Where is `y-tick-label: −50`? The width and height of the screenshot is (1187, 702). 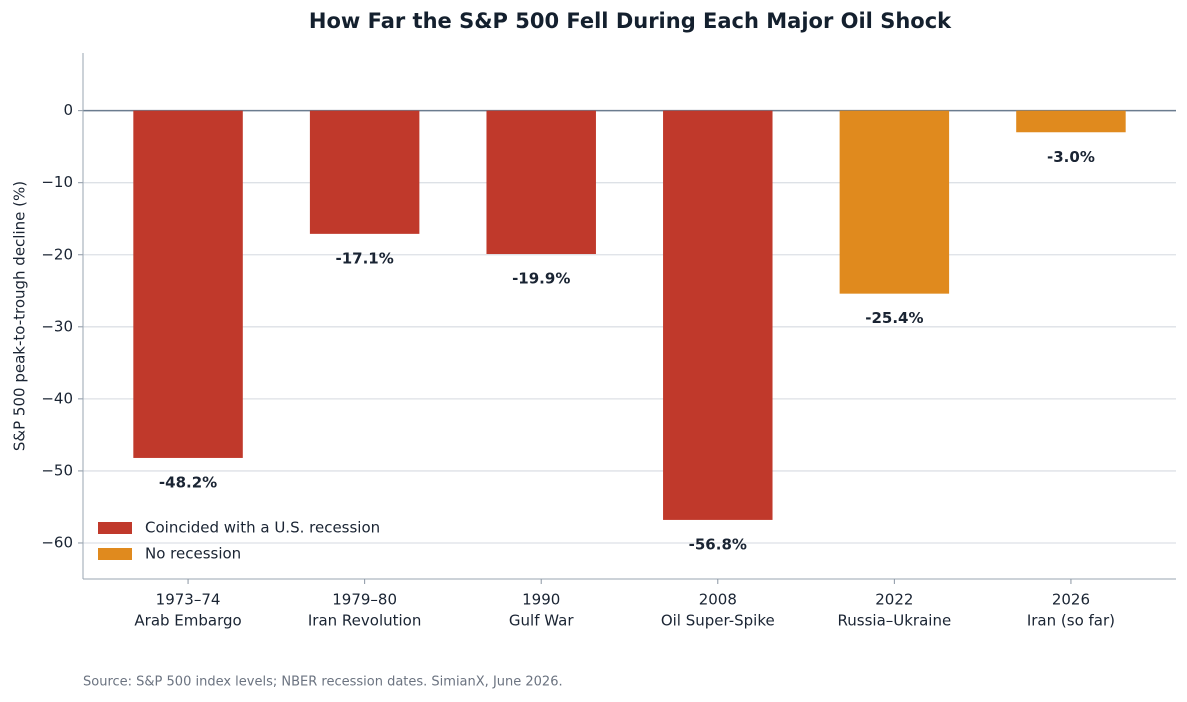
y-tick-label: −50 is located at coordinates (57, 470).